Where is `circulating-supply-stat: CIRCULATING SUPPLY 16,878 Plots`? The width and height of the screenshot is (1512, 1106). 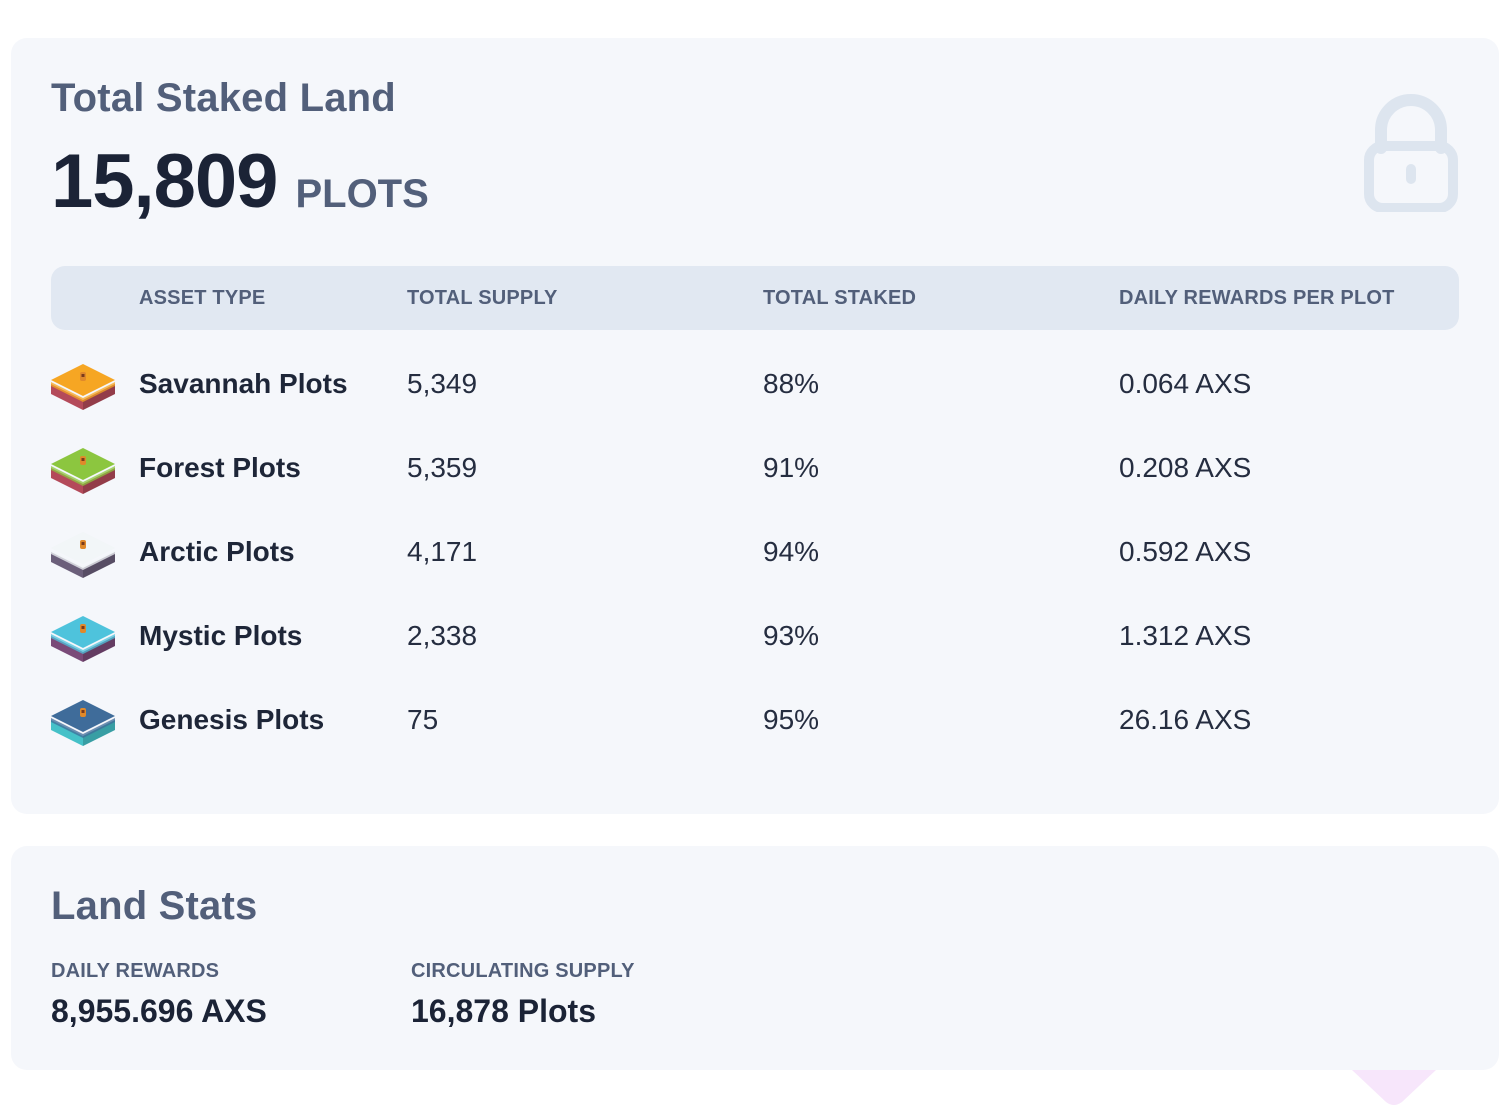
circulating-supply-stat: CIRCULATING SUPPLY 16,878 Plots is located at coordinates (523, 995).